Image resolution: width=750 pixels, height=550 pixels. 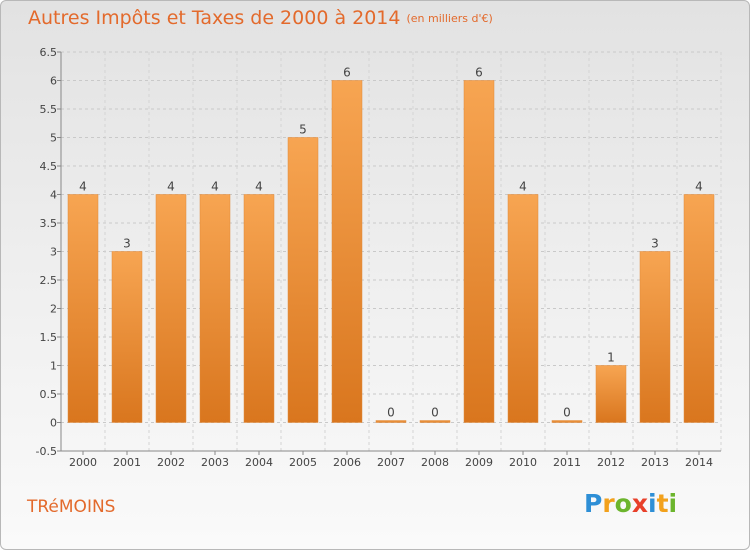 What do you see at coordinates (214, 18) in the screenshot?
I see `chart-title-text: Autres Impôts et Taxes de 2000 à 2014` at bounding box center [214, 18].